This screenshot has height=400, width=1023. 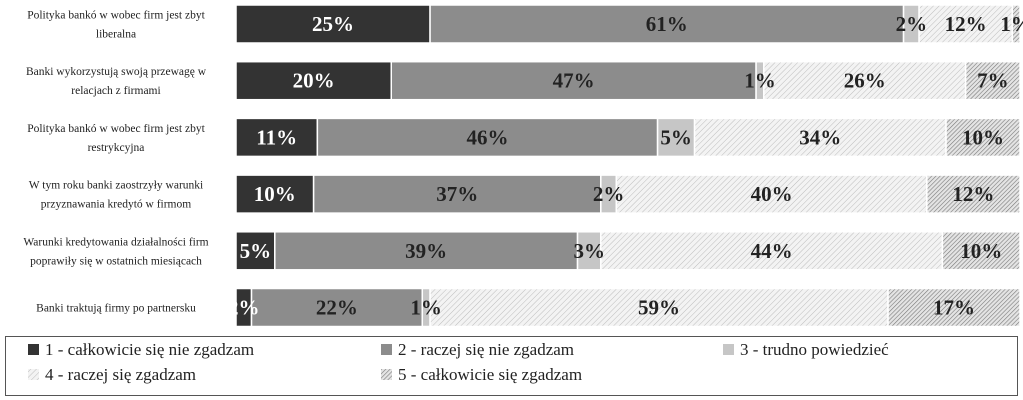 I want to click on data-label: 59%, so click(x=659, y=308).